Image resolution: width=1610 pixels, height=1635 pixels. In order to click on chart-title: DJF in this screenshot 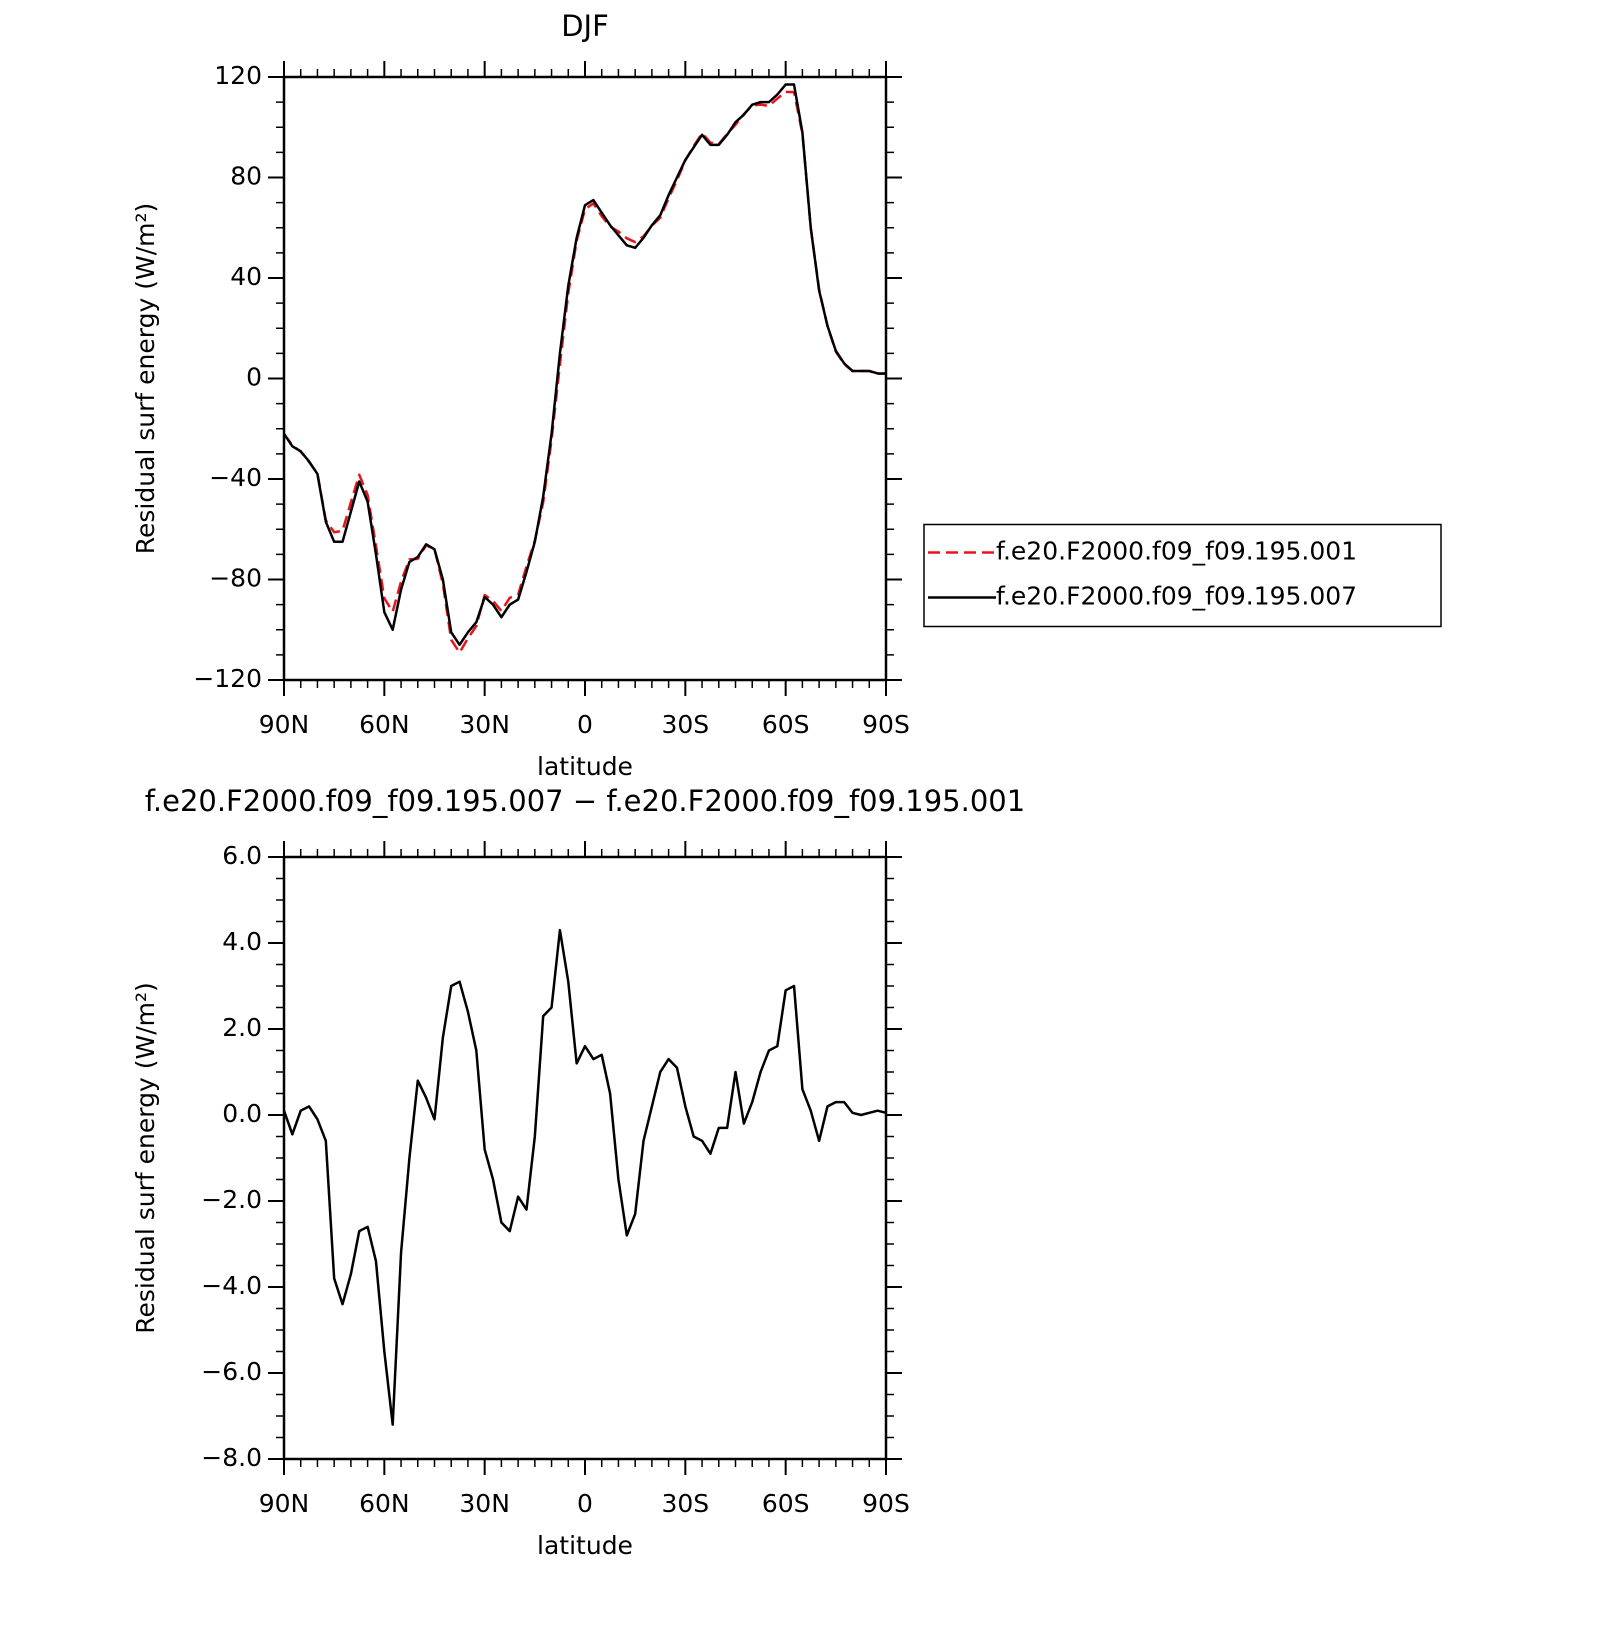, I will do `click(585, 26)`.